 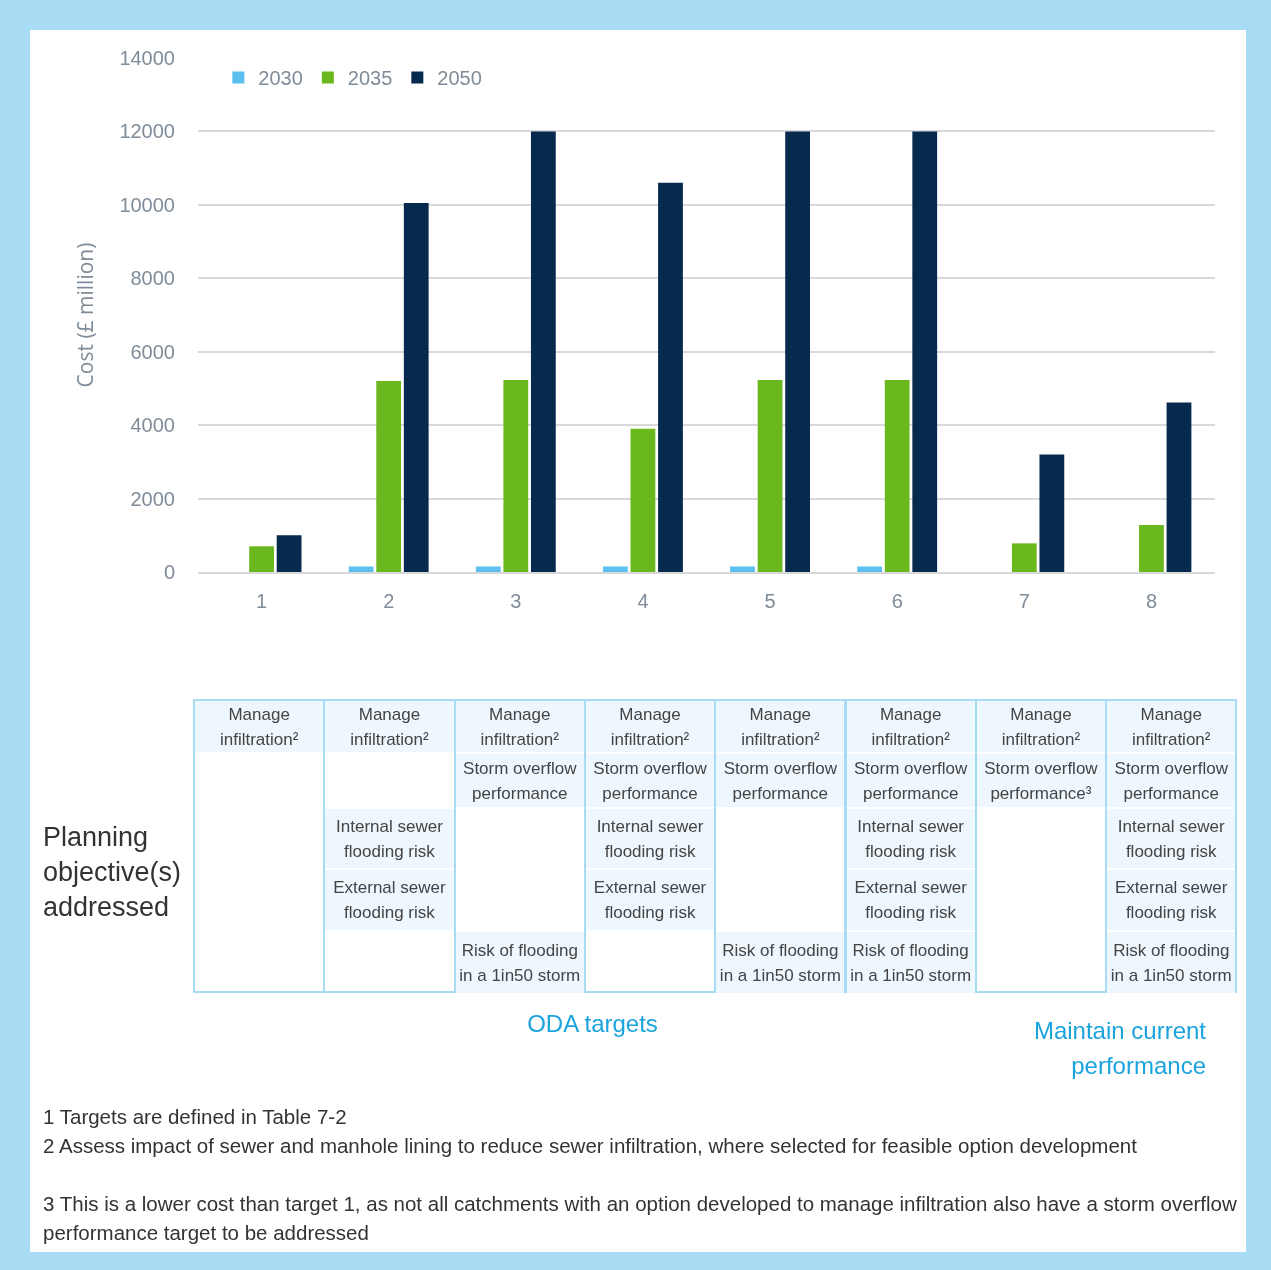 I want to click on text: Maintain current performance, so click(x=1119, y=1048).